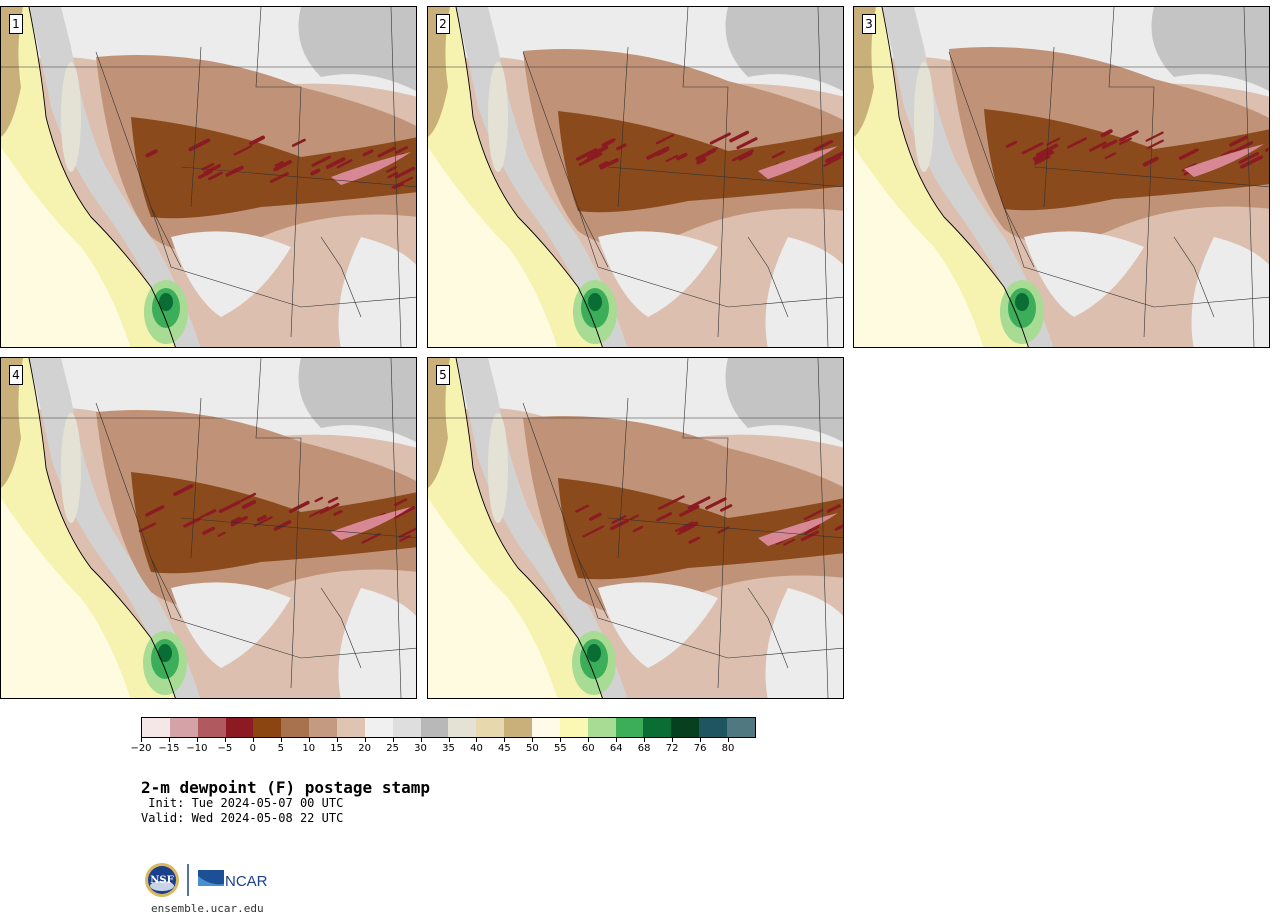 The width and height of the screenshot is (1280, 920). What do you see at coordinates (448, 727) in the screenshot?
I see `dewpoint-colorbar` at bounding box center [448, 727].